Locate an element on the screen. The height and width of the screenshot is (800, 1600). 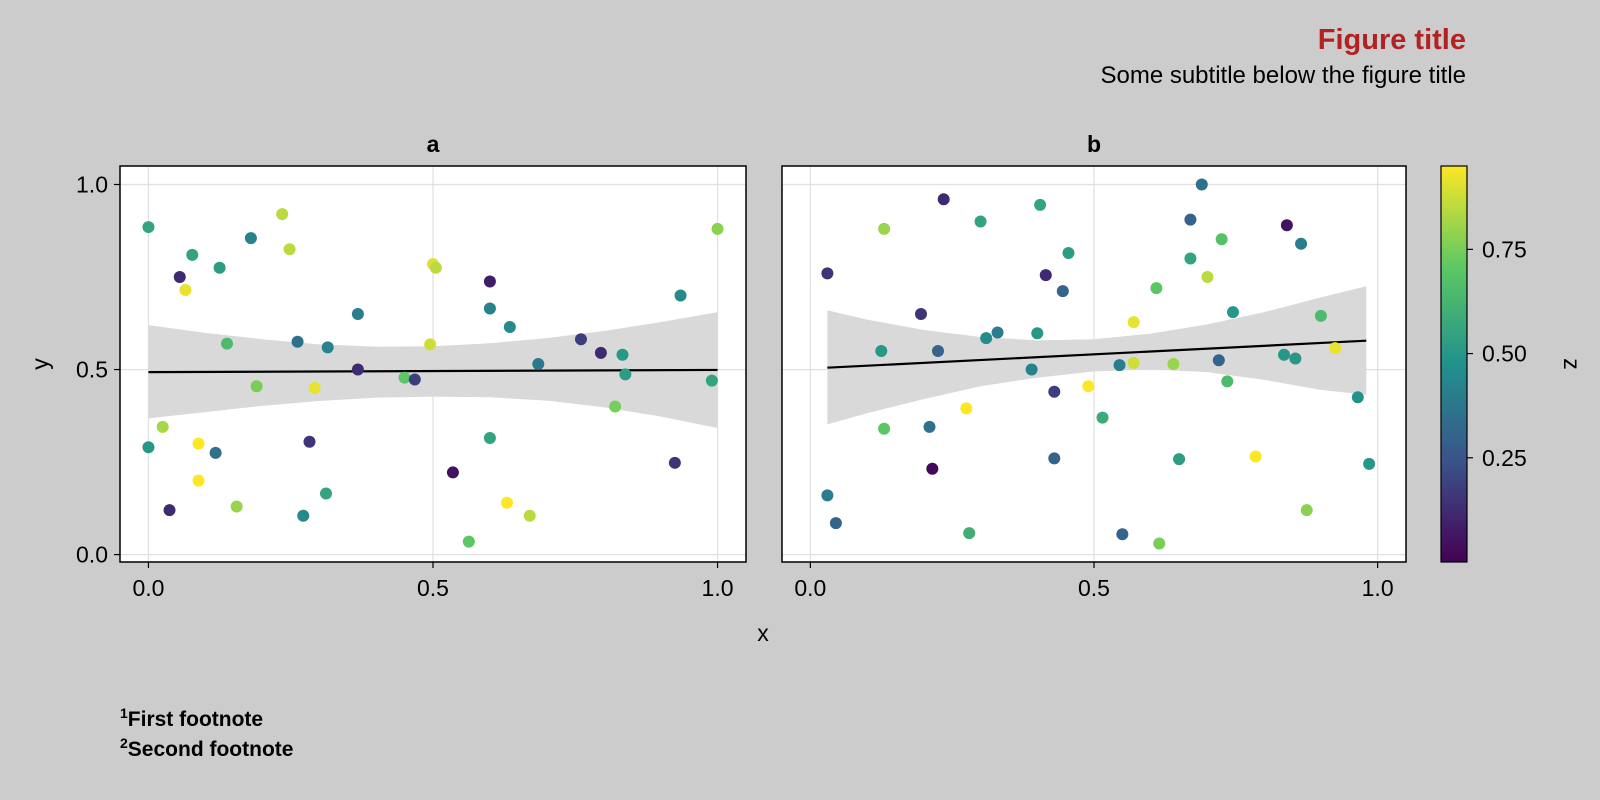
footnote-1-text: First footnote is located at coordinates (195, 719).